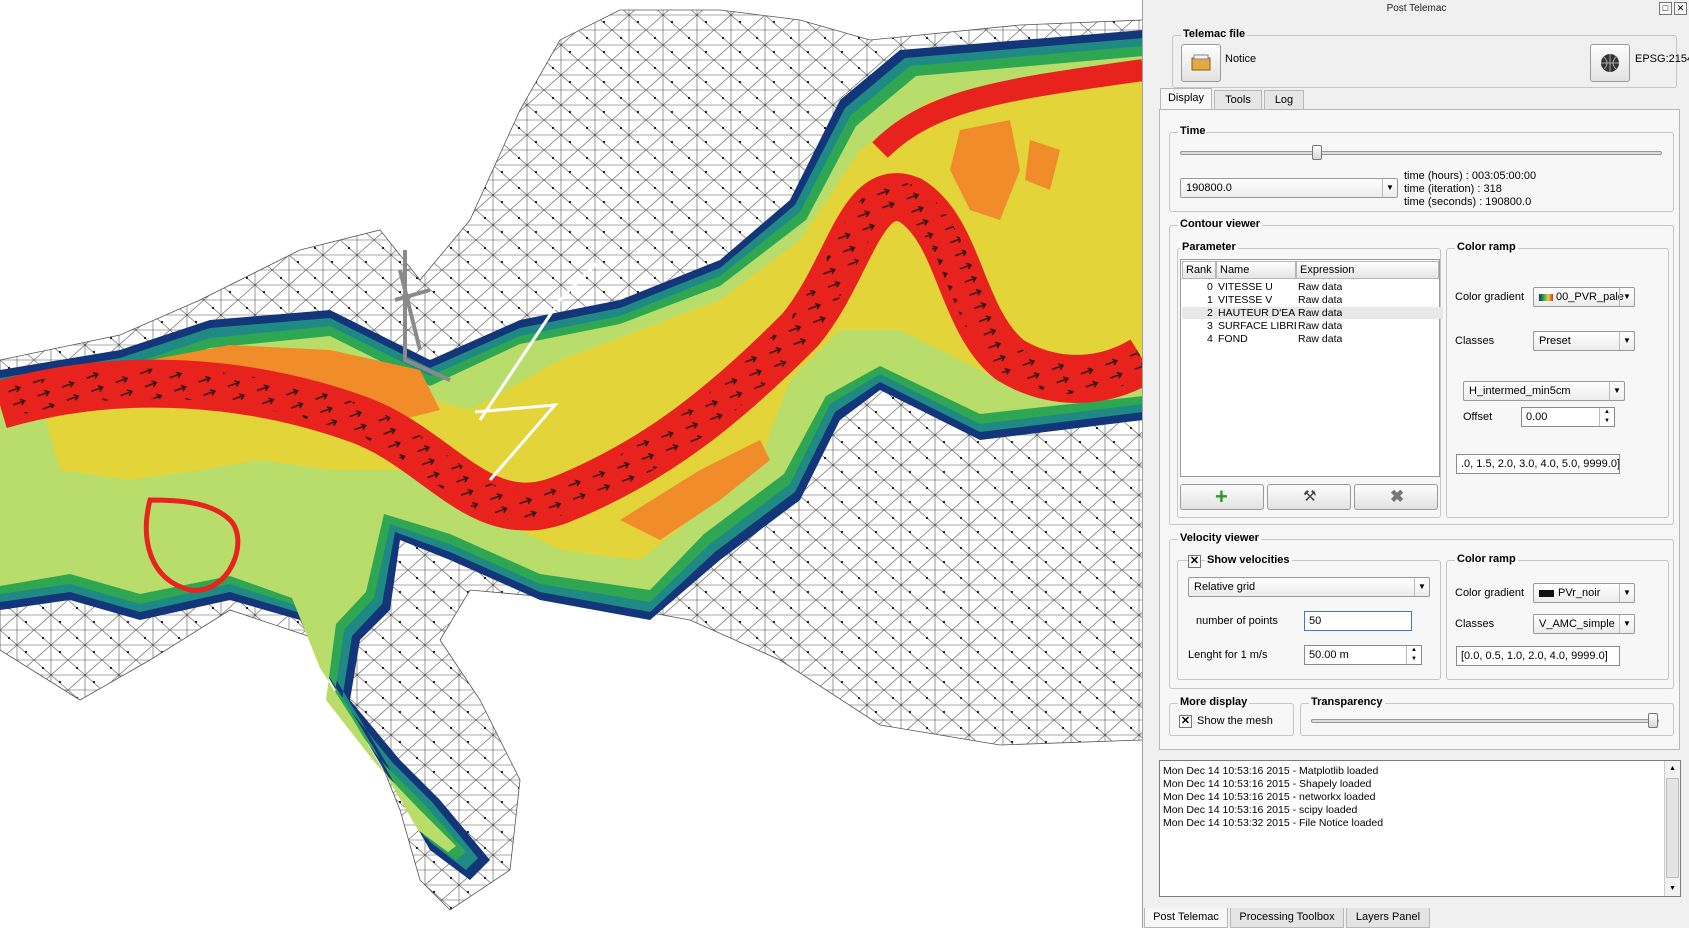 This screenshot has width=1689, height=928. What do you see at coordinates (1662, 59) in the screenshot?
I see `crs-label: EPSG:2154` at bounding box center [1662, 59].